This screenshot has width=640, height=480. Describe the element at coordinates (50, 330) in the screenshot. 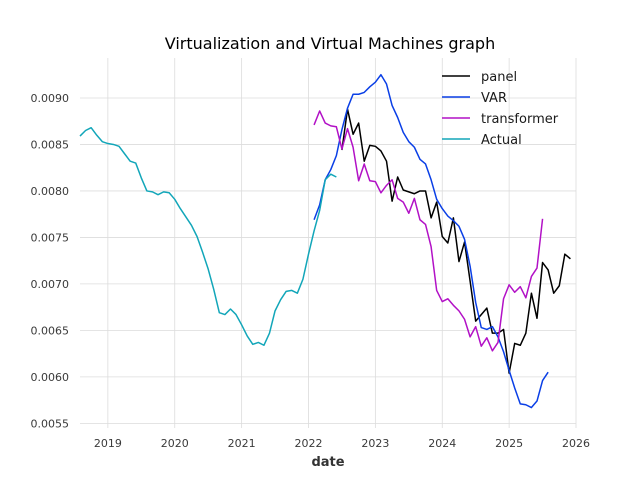

I see `y-tick-label: 0.0065` at that location.